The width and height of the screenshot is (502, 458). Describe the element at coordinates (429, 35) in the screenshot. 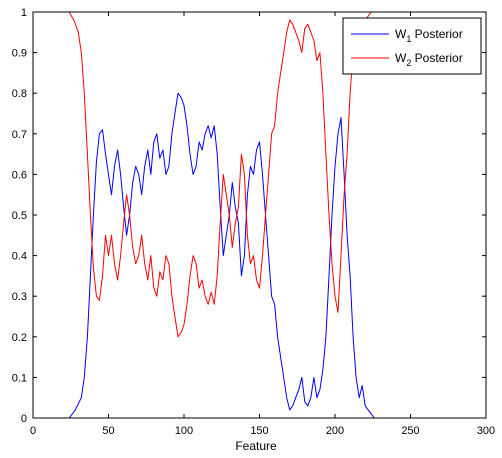

I see `legend-label-w1: W1 Posterior` at that location.